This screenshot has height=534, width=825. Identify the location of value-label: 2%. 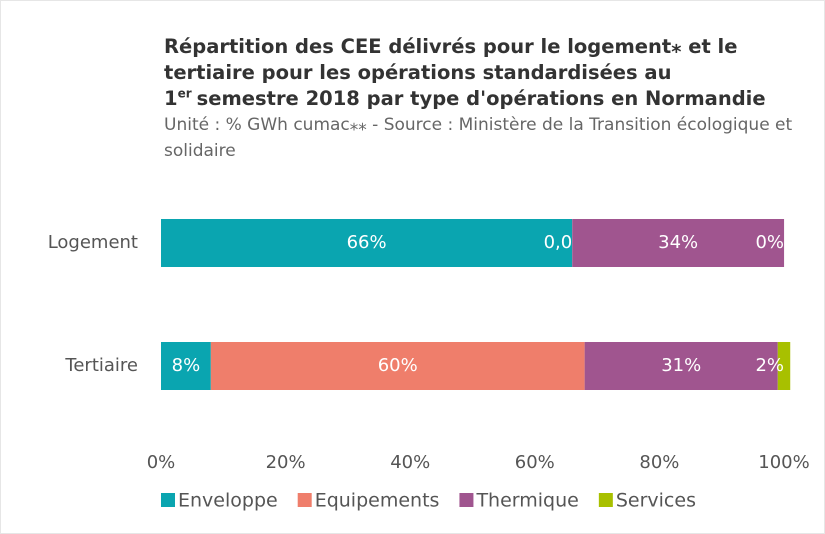
(769, 365).